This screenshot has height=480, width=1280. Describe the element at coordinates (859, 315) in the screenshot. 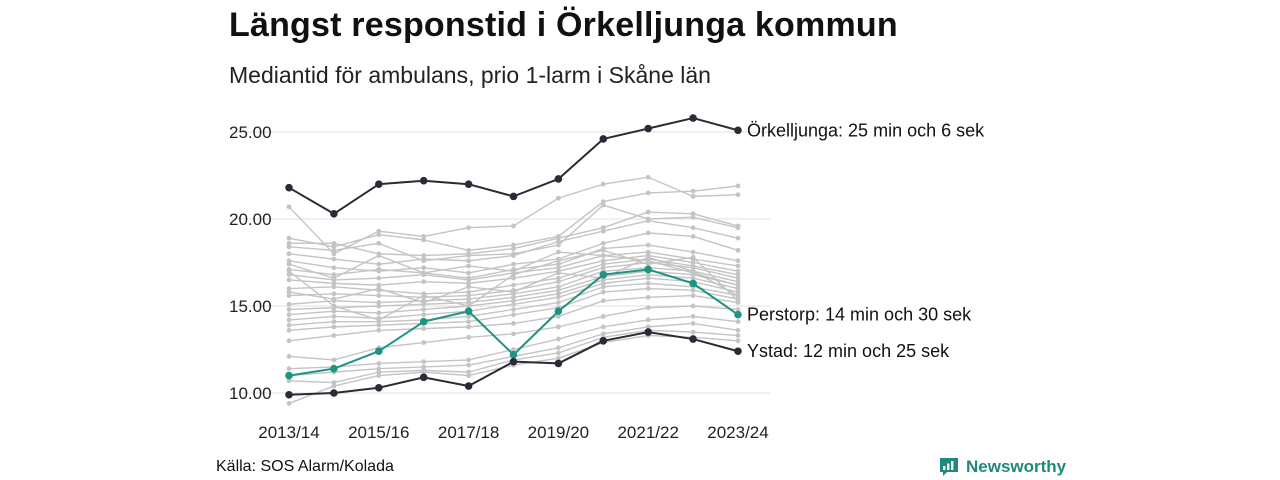

I see `series-label: Perstorp: 14 min och 30 sek` at that location.